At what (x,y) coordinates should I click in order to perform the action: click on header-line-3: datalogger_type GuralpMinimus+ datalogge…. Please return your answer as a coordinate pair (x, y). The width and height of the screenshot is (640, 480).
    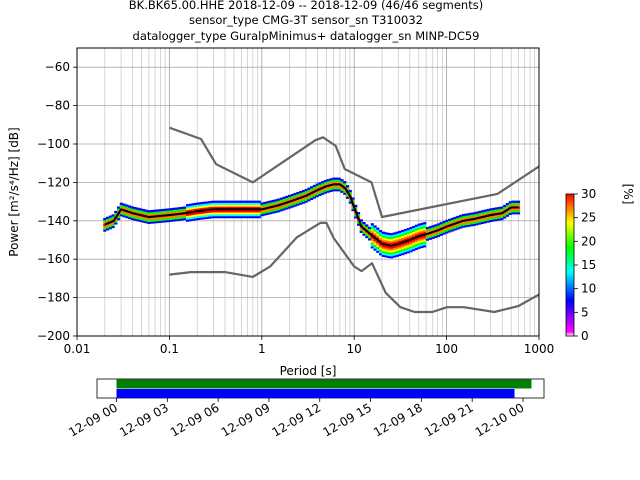
    Looking at the image, I should click on (306, 36).